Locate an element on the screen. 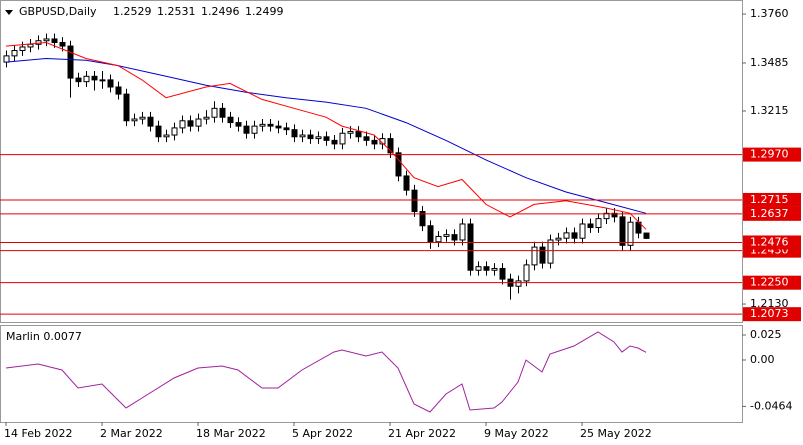 The height and width of the screenshot is (445, 803). level-label: 1.2715 is located at coordinates (769, 199).